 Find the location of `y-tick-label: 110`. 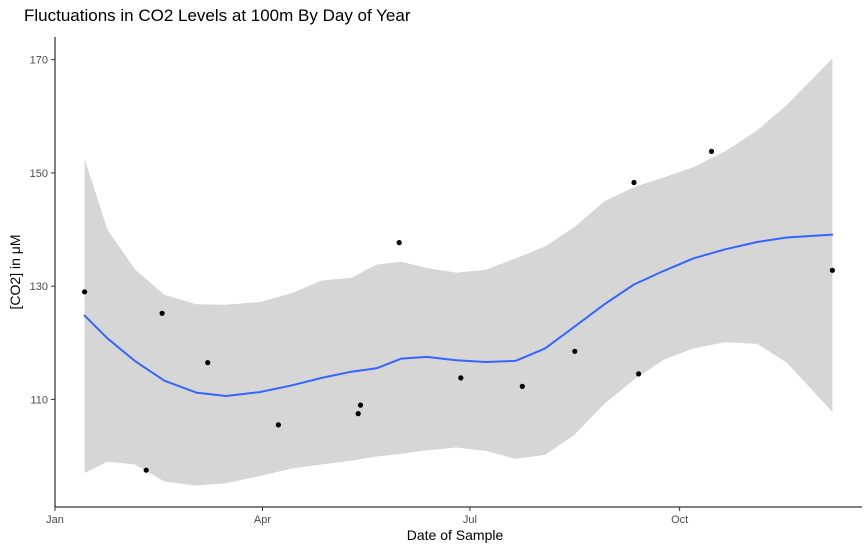

y-tick-label: 110 is located at coordinates (39, 400).